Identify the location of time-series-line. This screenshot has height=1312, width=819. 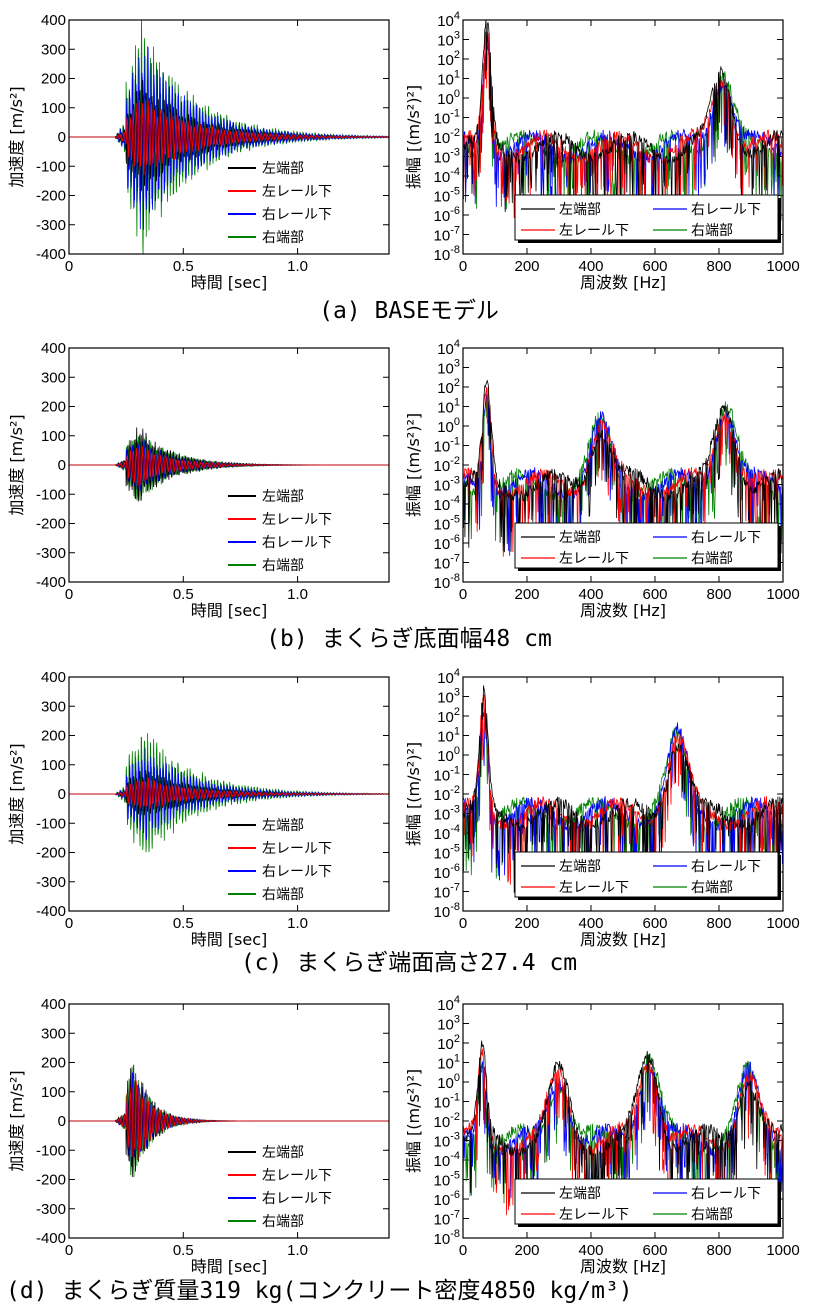
(229, 793).